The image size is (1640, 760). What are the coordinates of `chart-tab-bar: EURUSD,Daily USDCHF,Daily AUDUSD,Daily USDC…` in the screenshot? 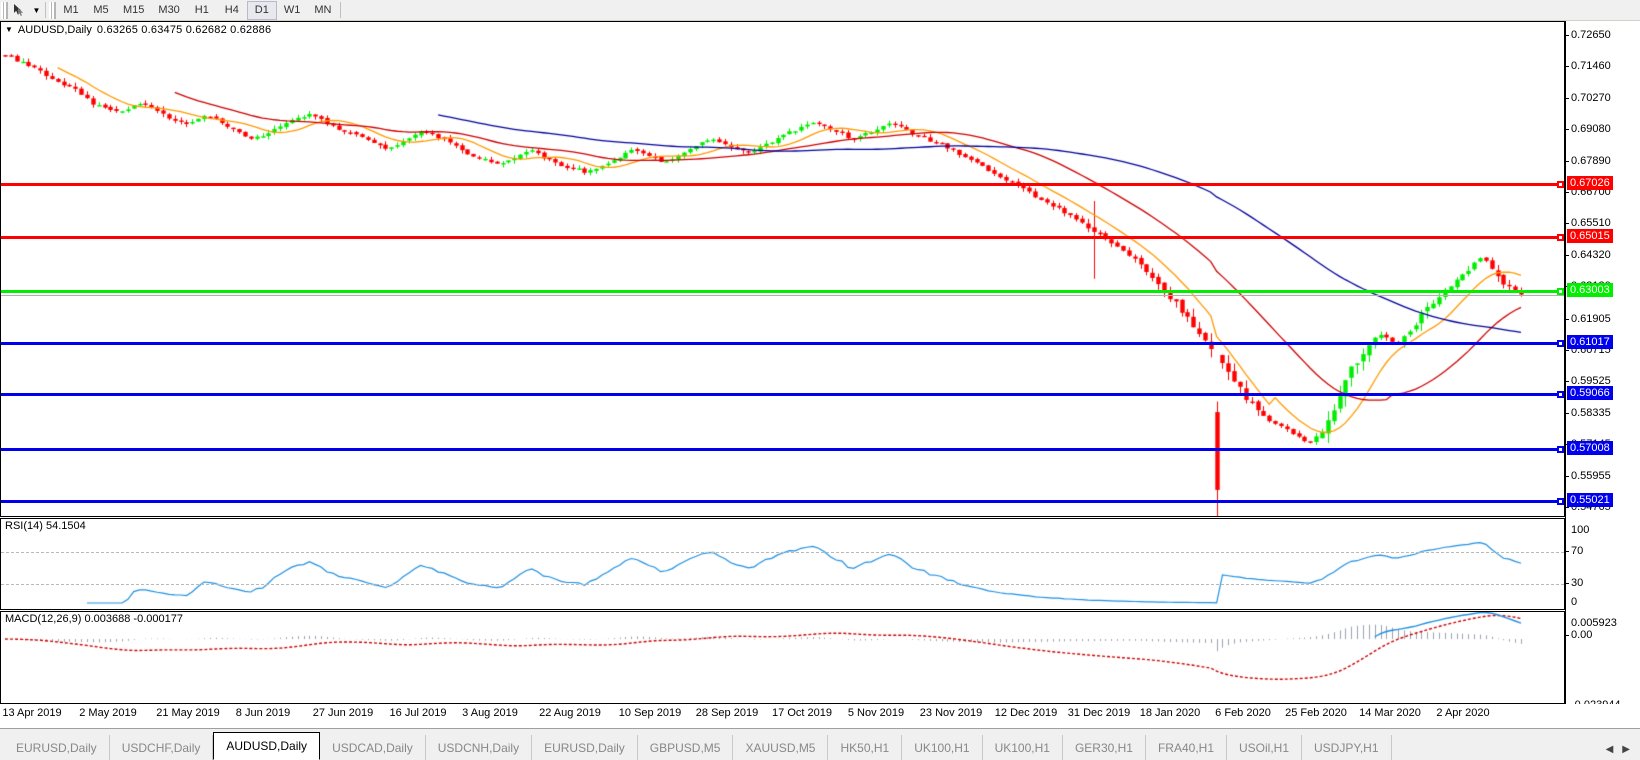 It's located at (820, 744).